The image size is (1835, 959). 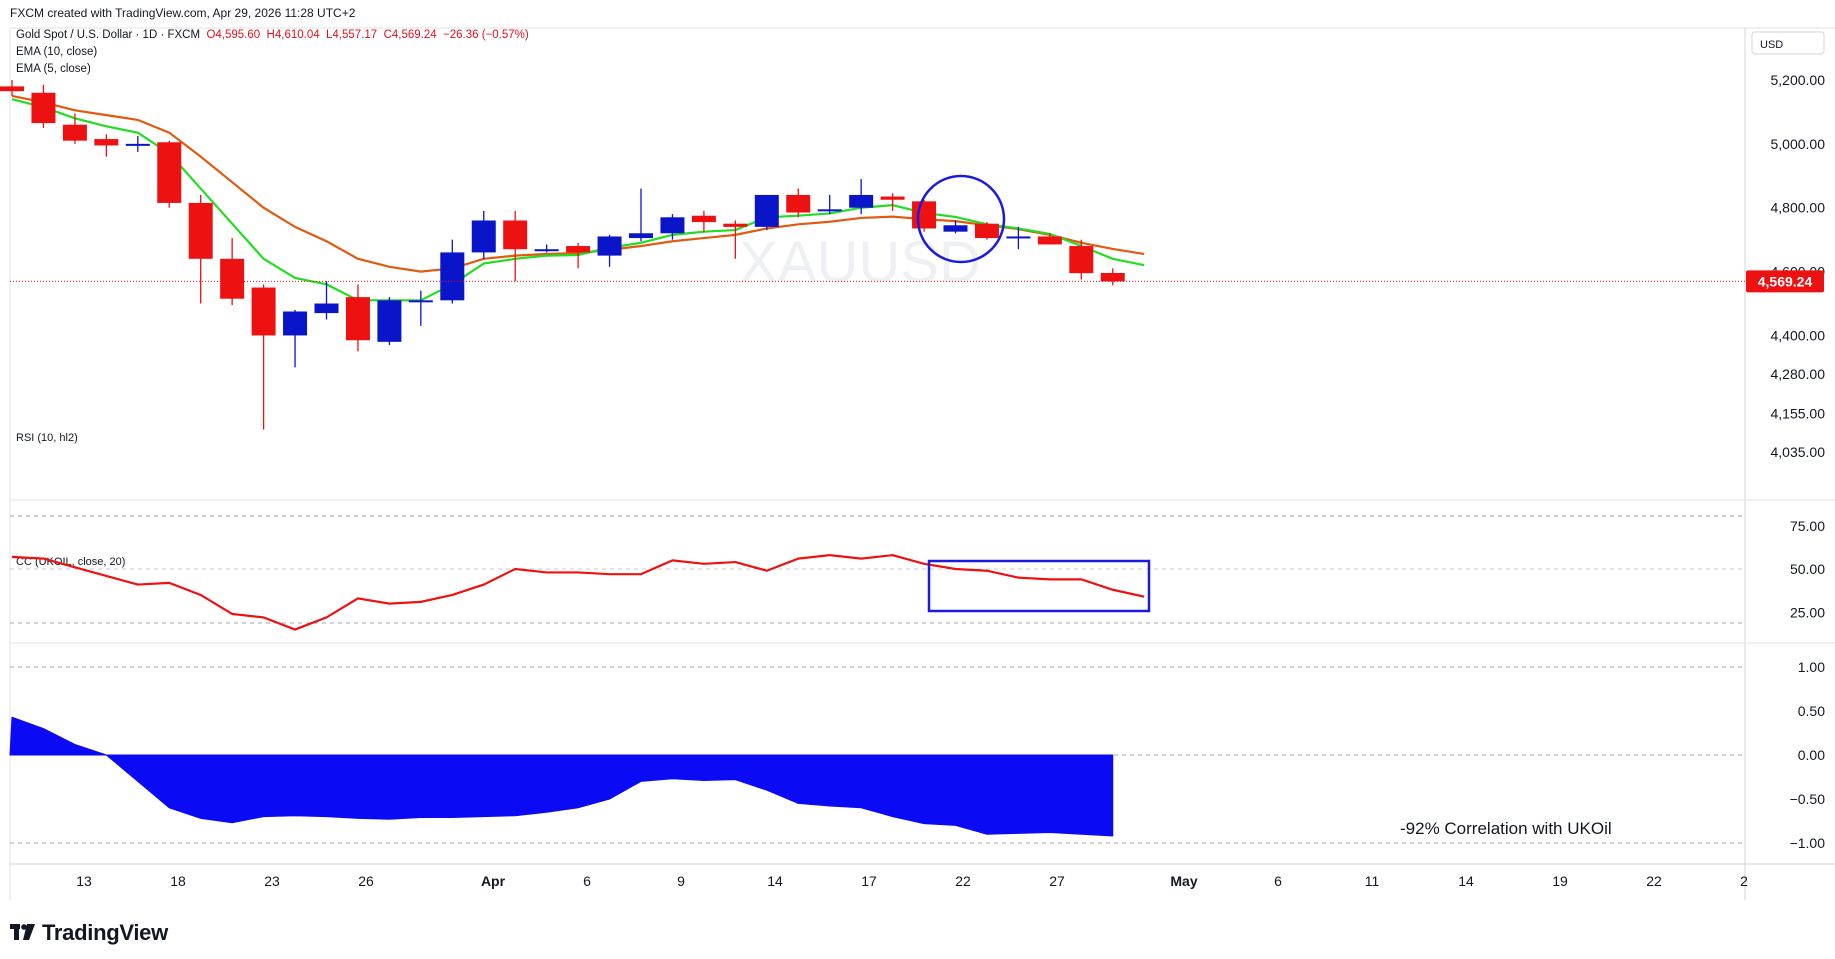 What do you see at coordinates (1798, 144) in the screenshot?
I see `price-tick-label: 5,000.00` at bounding box center [1798, 144].